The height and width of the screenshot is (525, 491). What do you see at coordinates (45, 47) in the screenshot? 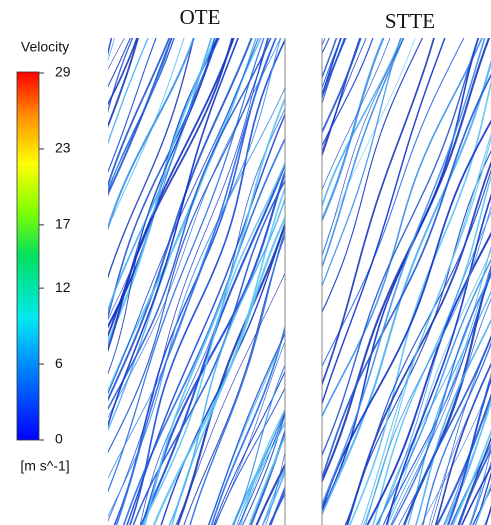
I see `colorbar-title: Velocity` at bounding box center [45, 47].